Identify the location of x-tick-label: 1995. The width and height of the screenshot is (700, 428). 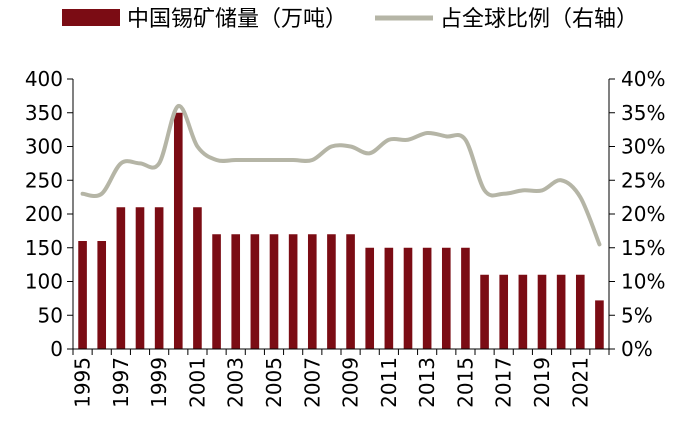
(83, 382).